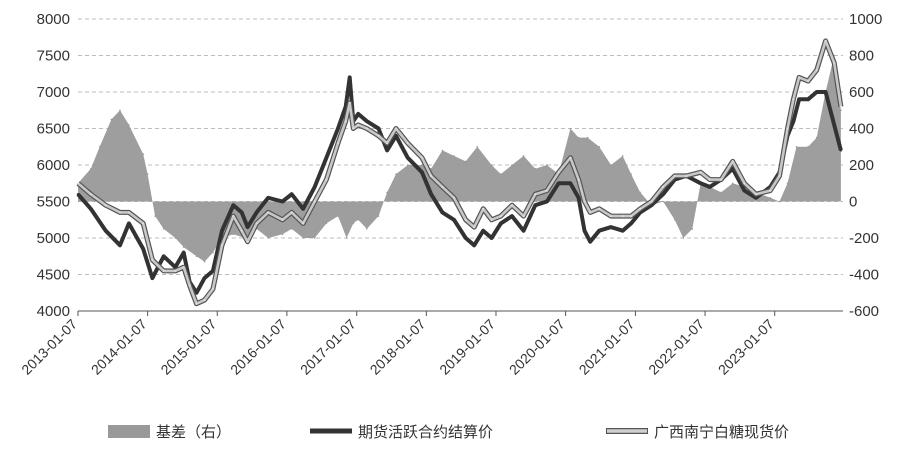 This screenshot has width=900, height=455. What do you see at coordinates (193, 432) in the screenshot?
I see `legend-label-basis: 基差（右）` at bounding box center [193, 432].